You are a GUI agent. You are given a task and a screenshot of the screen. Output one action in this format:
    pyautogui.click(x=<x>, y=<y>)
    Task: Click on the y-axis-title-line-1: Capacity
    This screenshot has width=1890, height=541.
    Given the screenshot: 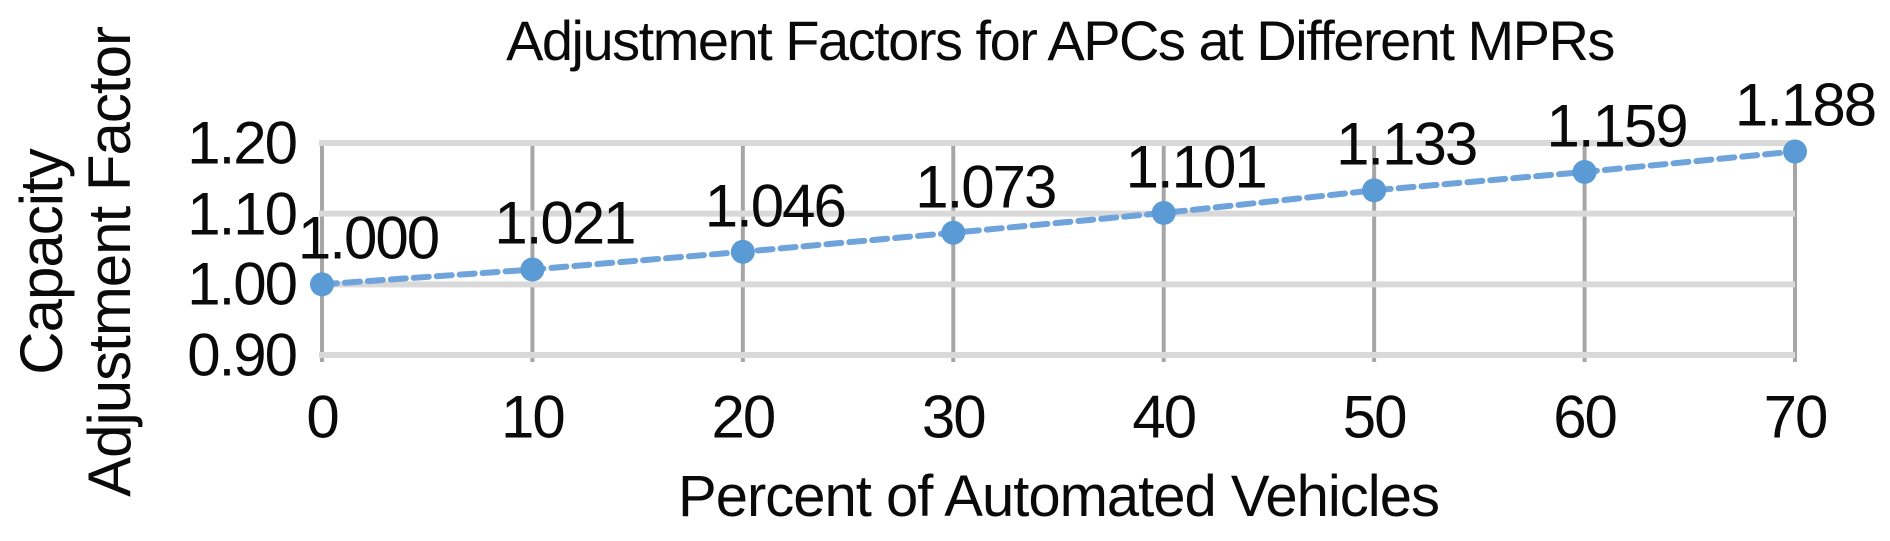 What is the action you would take?
    pyautogui.click(x=41, y=262)
    